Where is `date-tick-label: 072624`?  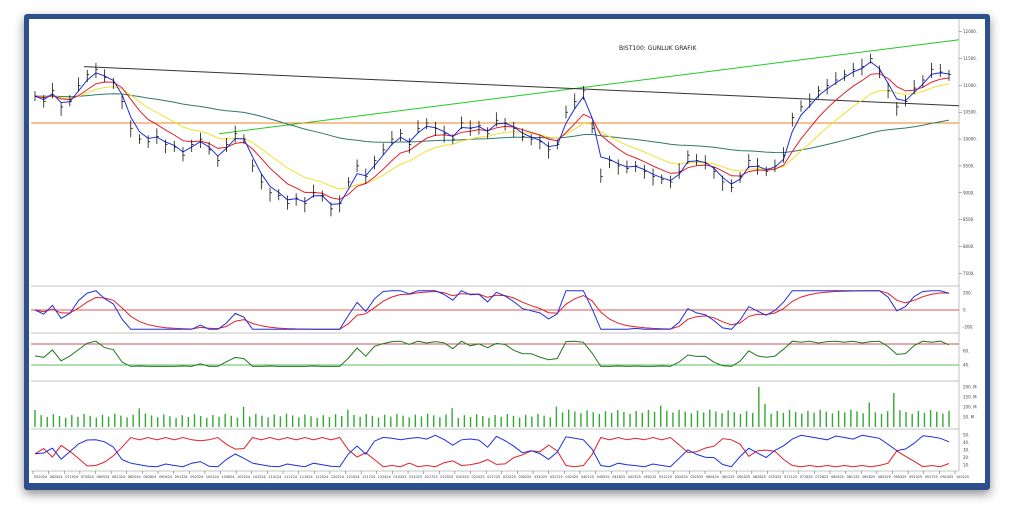
date-tick-label: 072624 is located at coordinates (87, 477).